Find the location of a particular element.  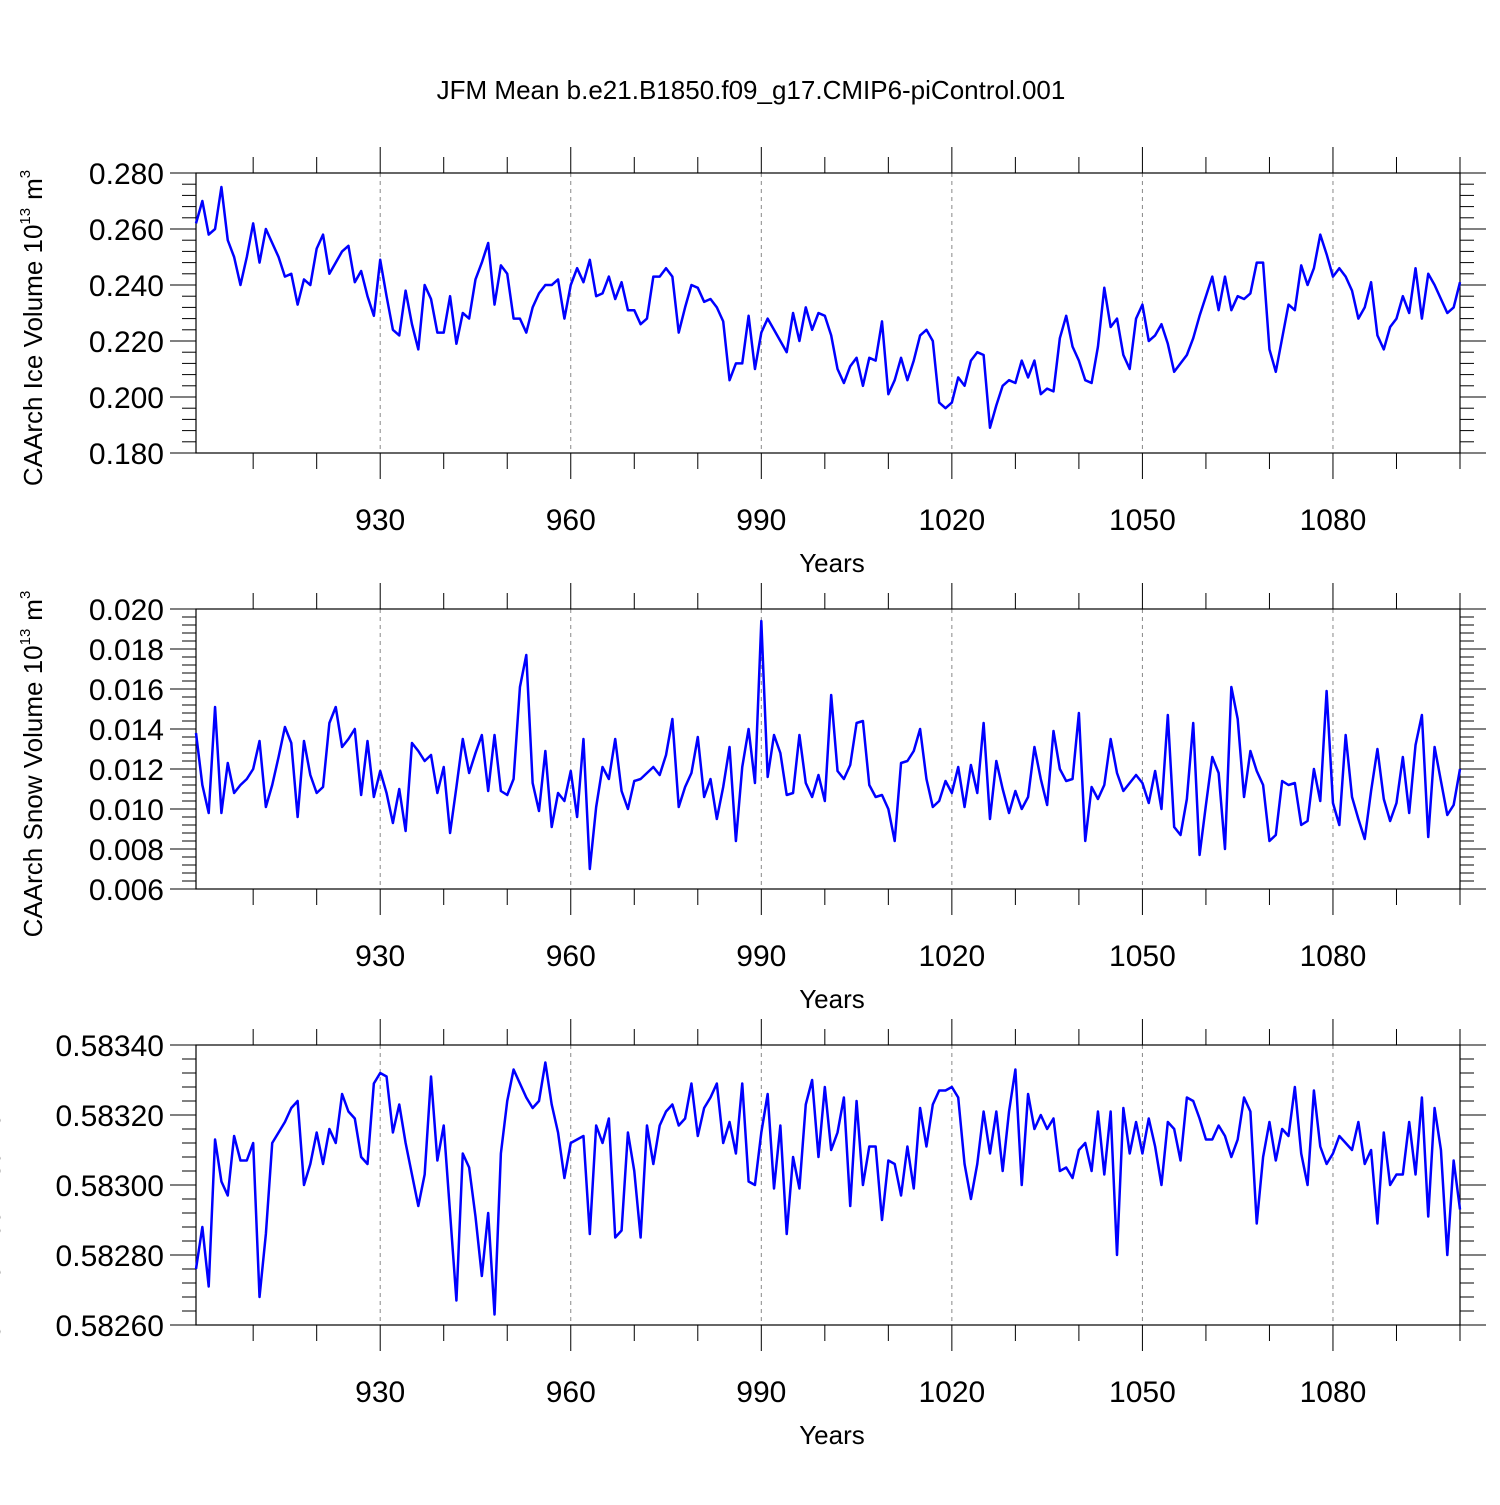

y-tick-label: 0.58260 is located at coordinates (110, 1326).